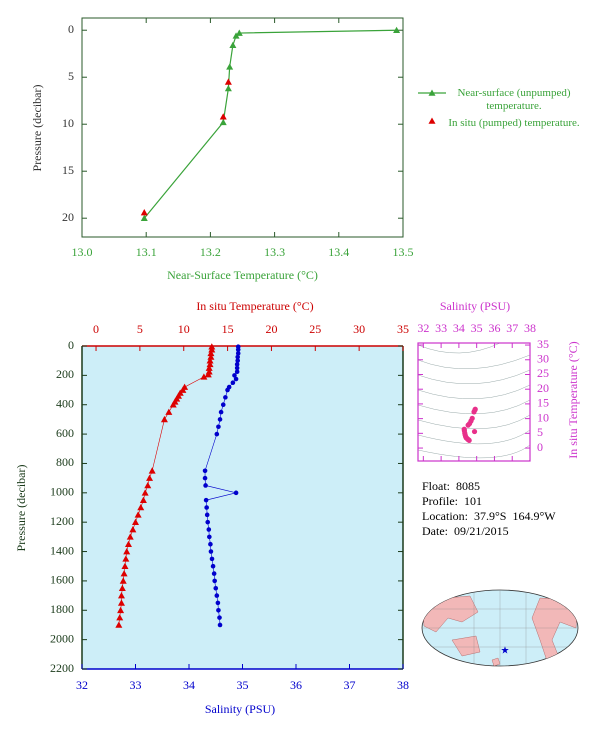 This screenshot has width=601, height=732. What do you see at coordinates (530, 328) in the screenshot?
I see `x-tick-label: 38` at bounding box center [530, 328].